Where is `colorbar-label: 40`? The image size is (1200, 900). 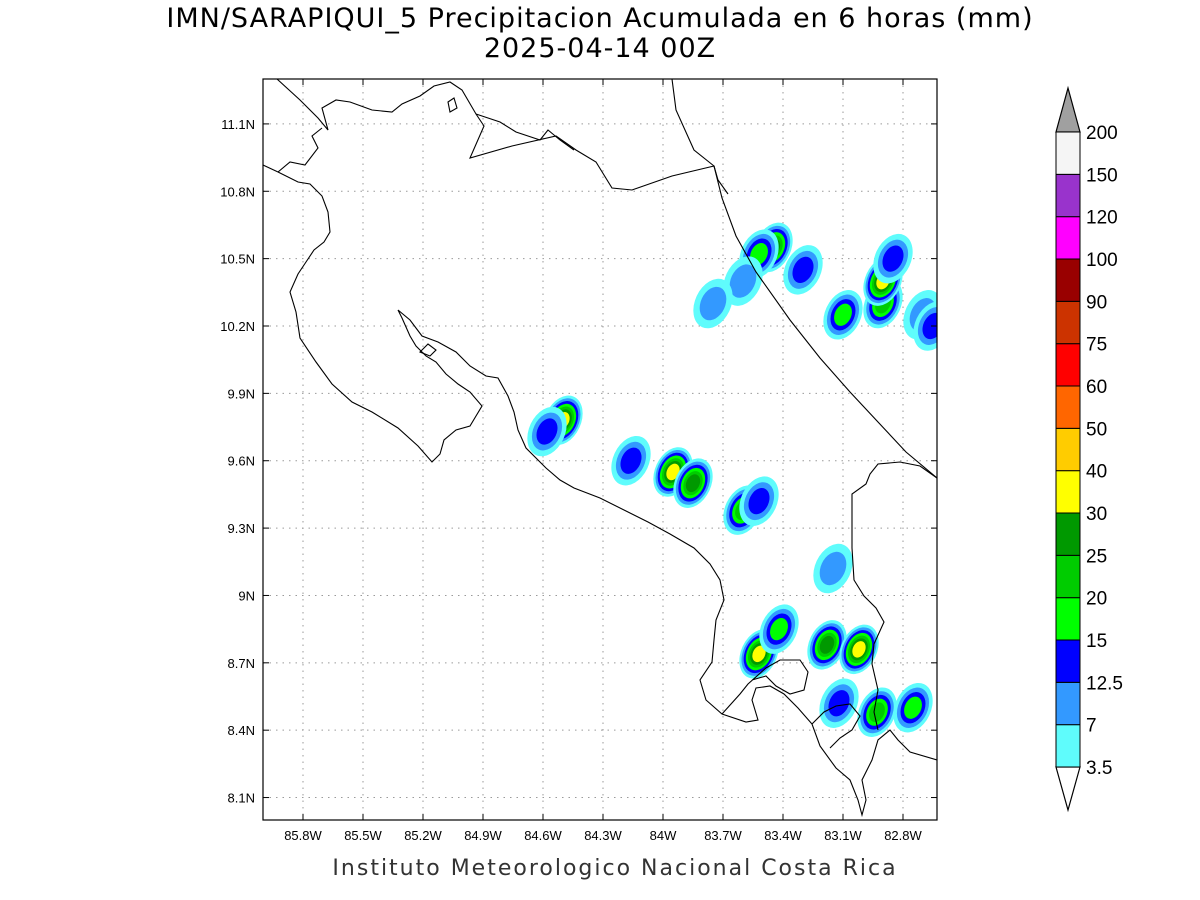
colorbar-label: 40 is located at coordinates (1096, 472).